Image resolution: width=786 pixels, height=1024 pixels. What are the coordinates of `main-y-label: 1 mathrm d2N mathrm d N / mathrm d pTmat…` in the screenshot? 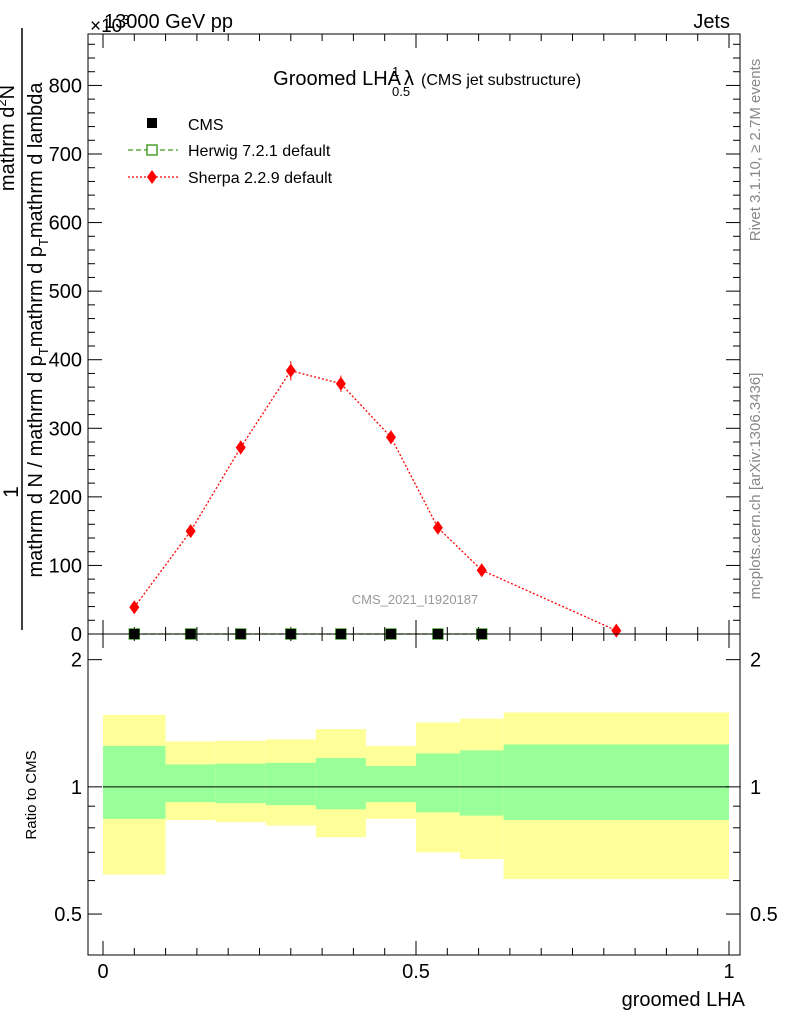 It's located at (25, 329).